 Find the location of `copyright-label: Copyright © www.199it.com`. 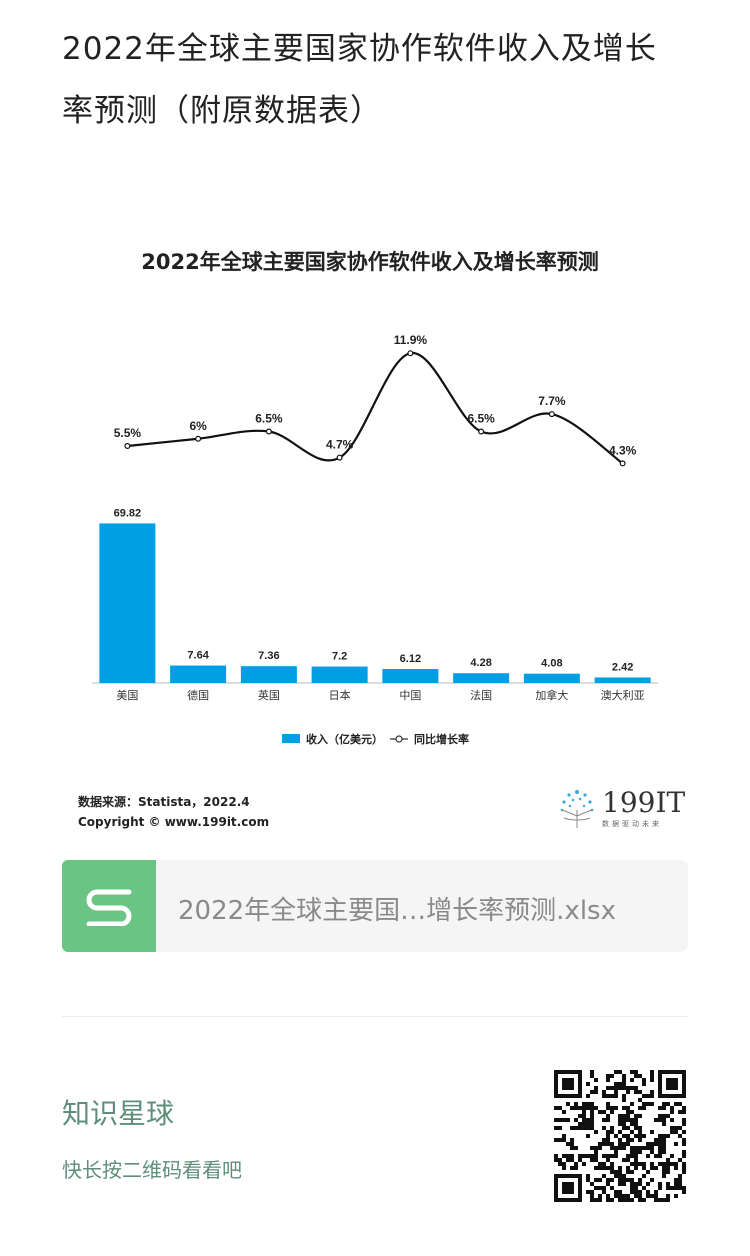

copyright-label: Copyright © www.199it.com is located at coordinates (174, 822).